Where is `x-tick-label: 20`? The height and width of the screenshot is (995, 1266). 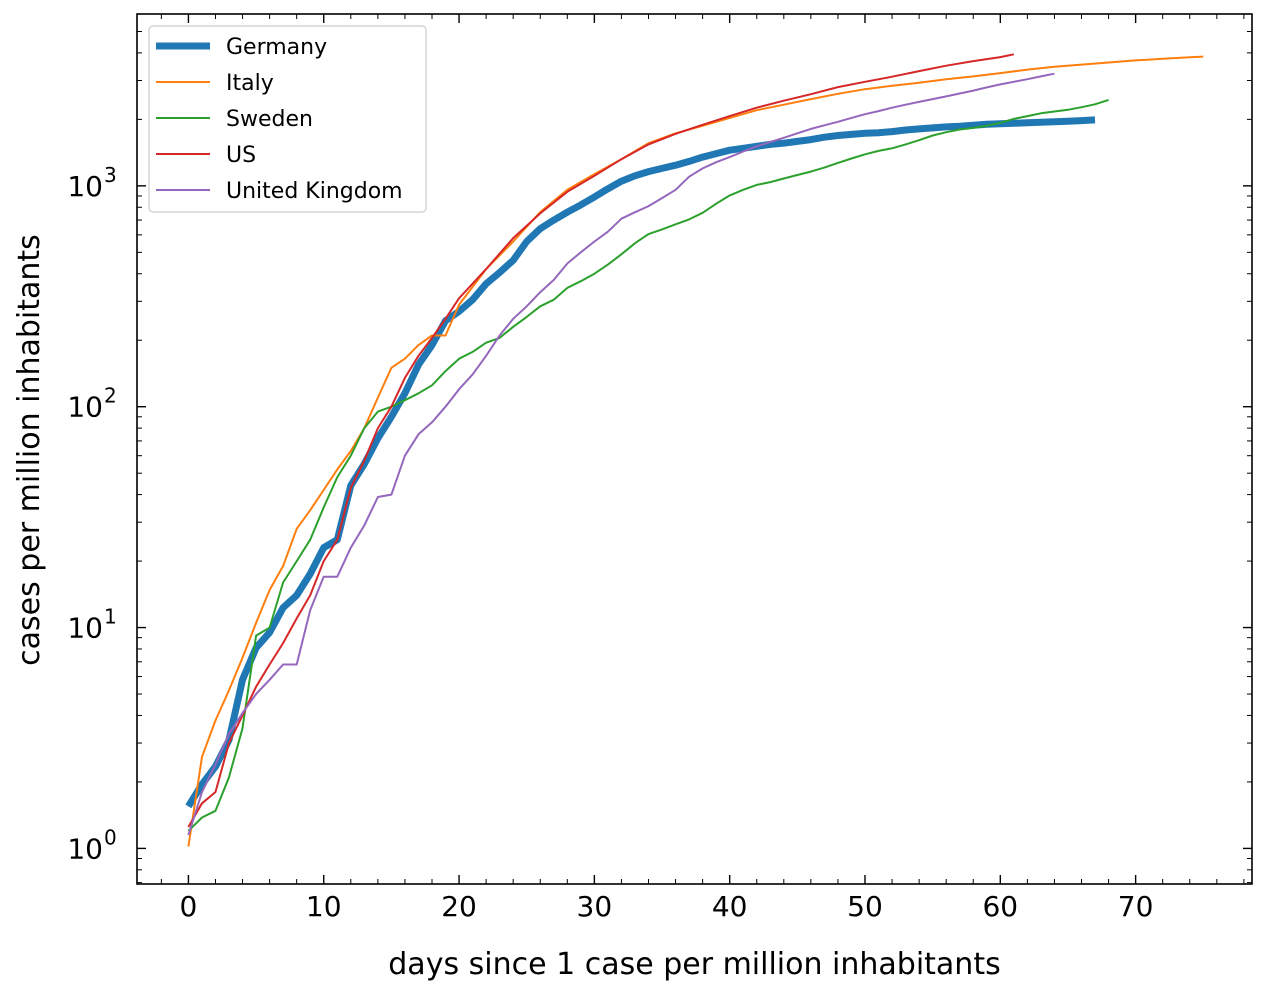 x-tick-label: 20 is located at coordinates (459, 906).